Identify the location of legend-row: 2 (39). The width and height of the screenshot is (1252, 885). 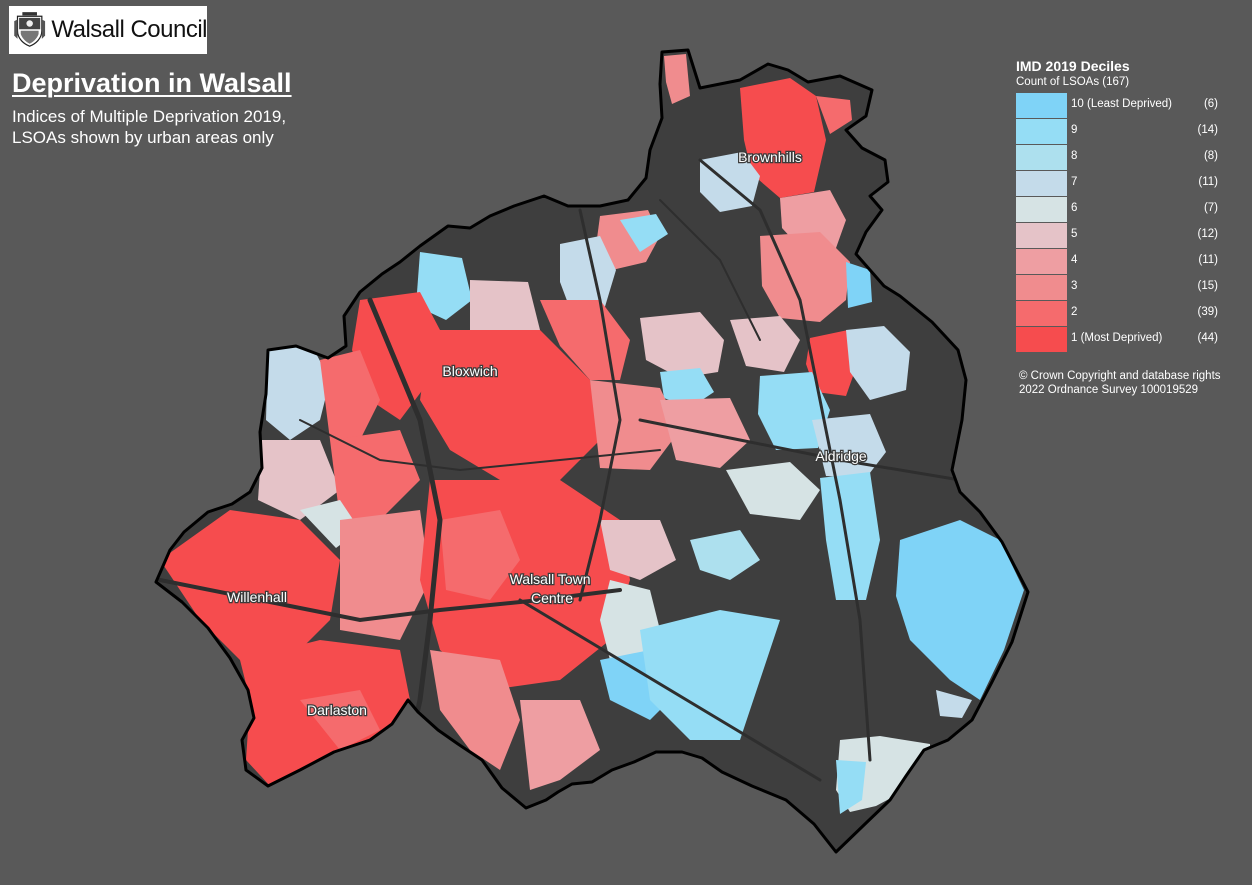
(1121, 314).